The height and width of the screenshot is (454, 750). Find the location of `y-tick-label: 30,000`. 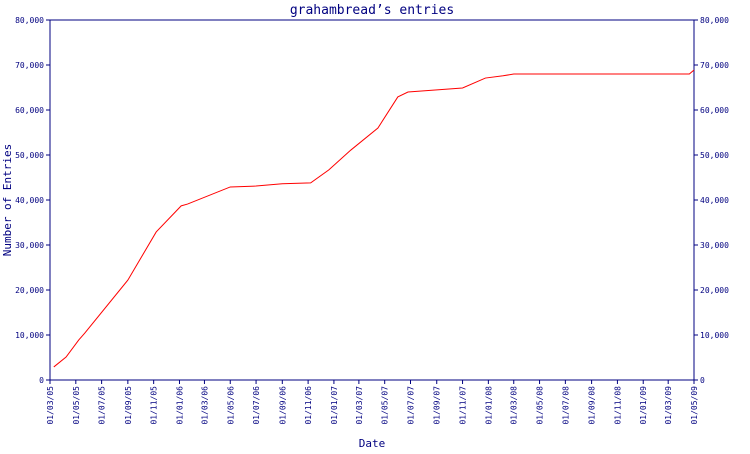

y-tick-label: 30,000 is located at coordinates (29, 245).